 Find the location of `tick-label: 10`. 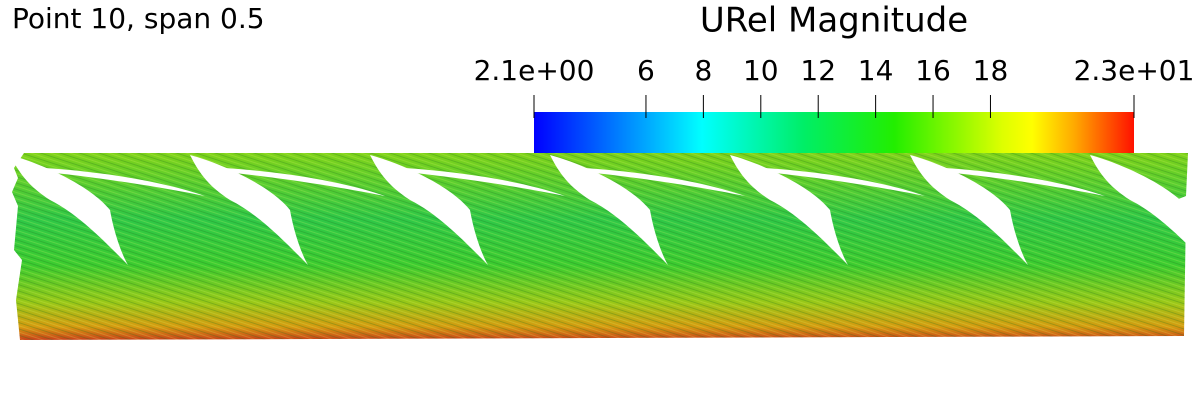

tick-label: 10 is located at coordinates (761, 70).